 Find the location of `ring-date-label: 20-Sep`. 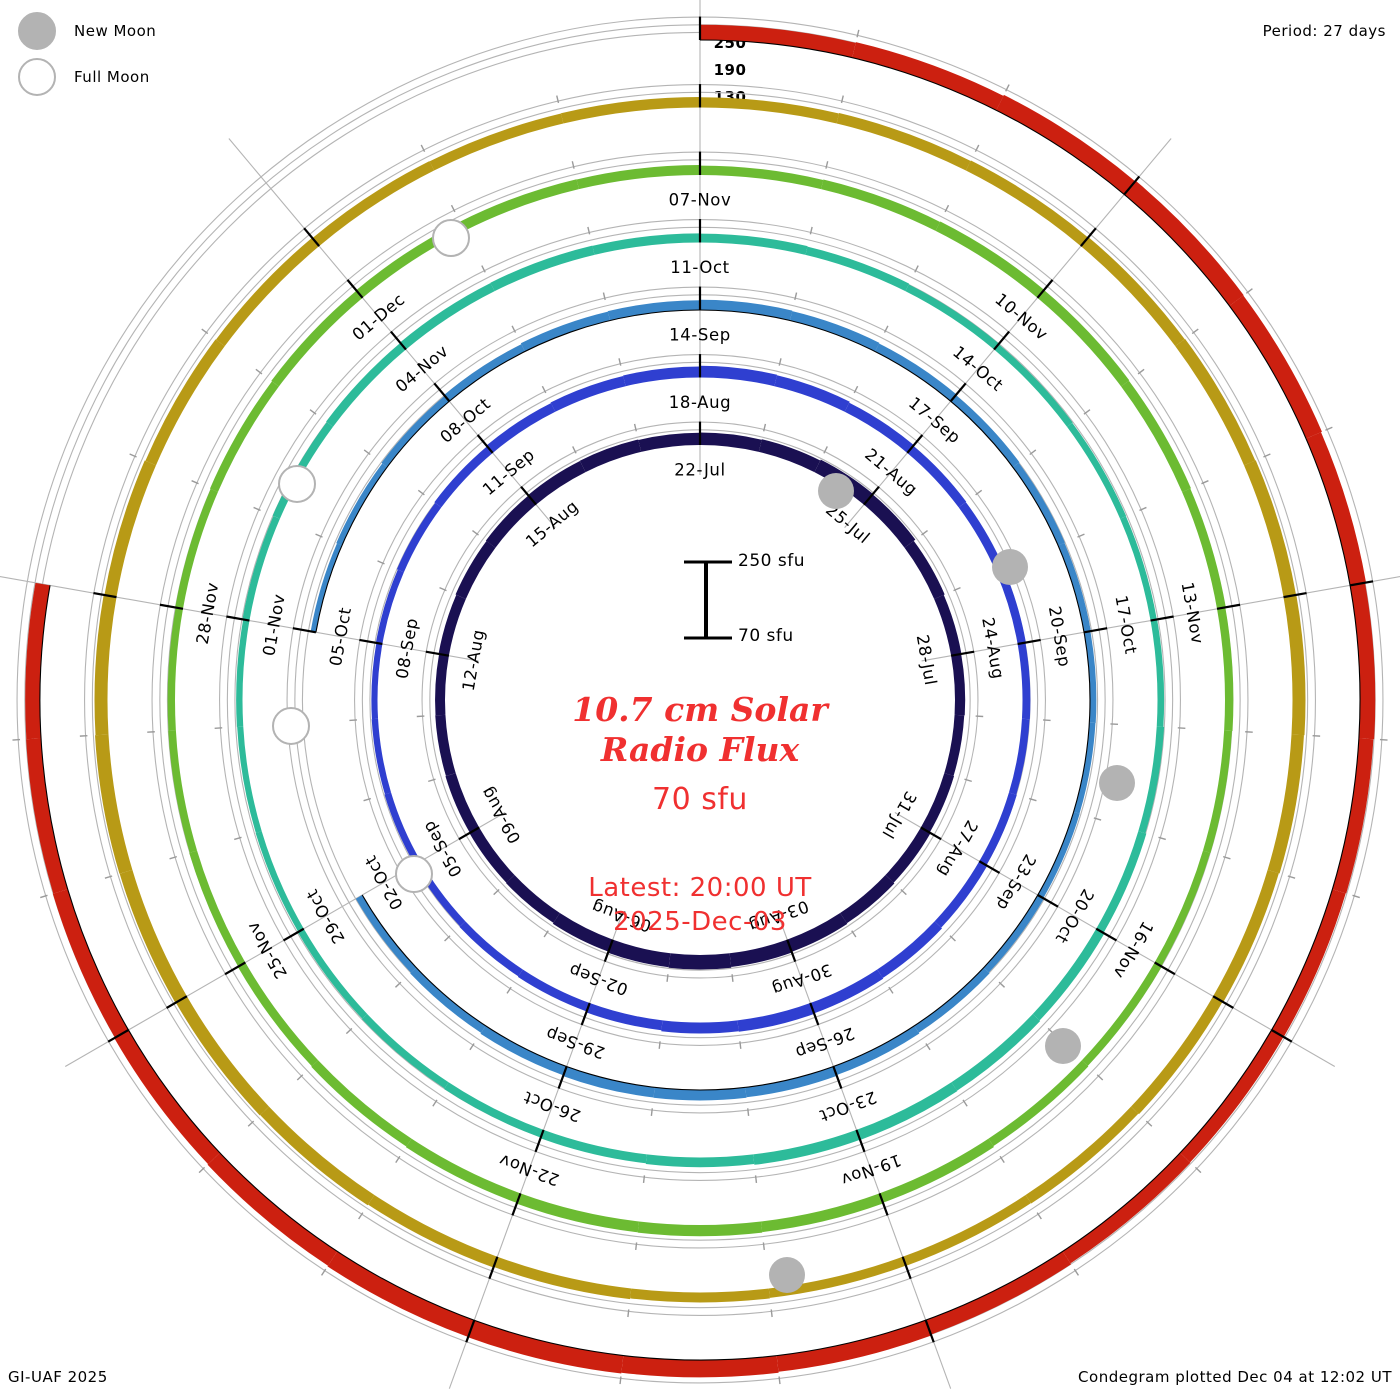

ring-date-label: 20-Sep is located at coordinates (1059, 637).